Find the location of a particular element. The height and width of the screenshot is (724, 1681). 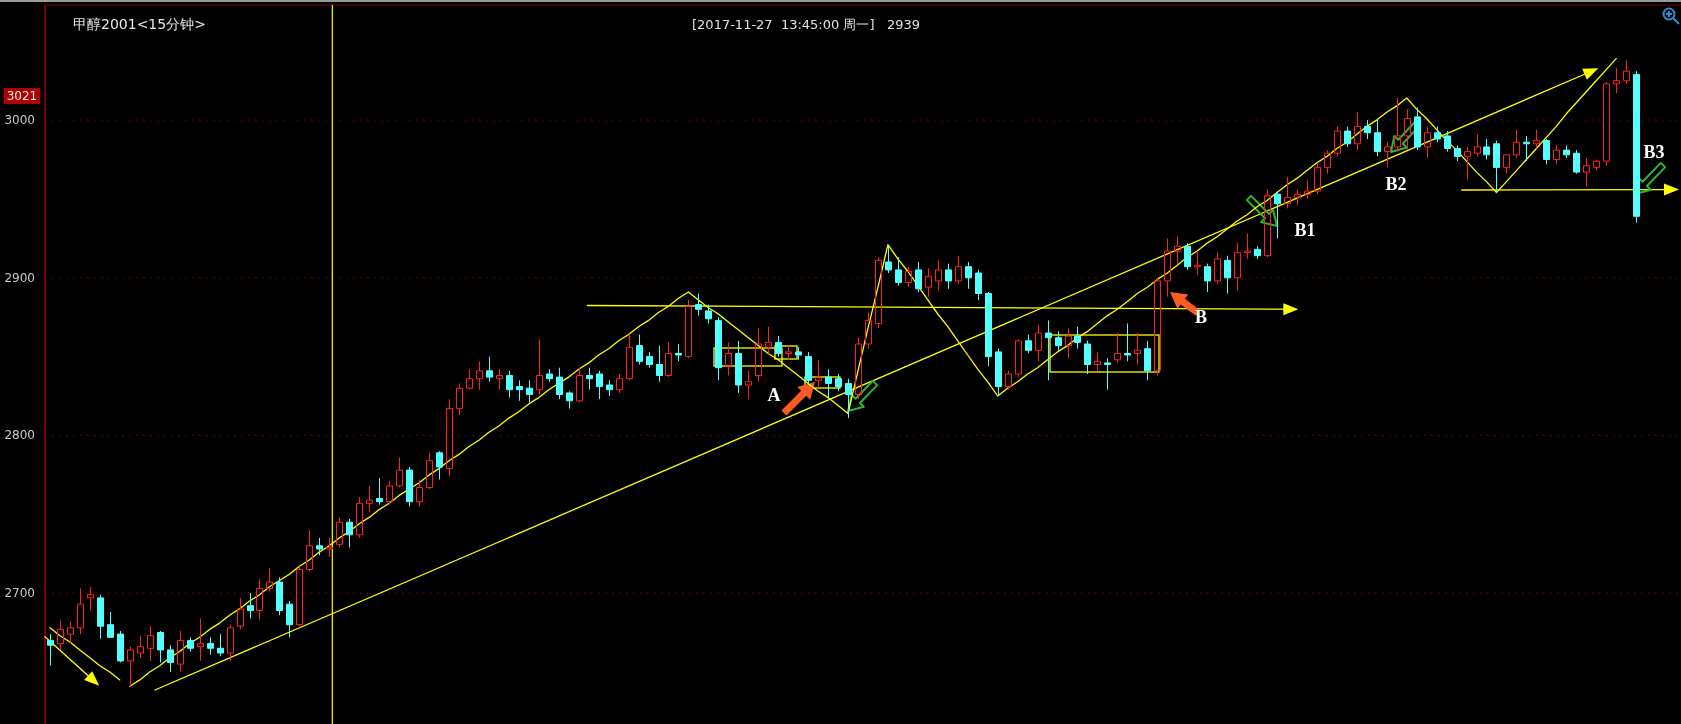

y-tick-label: 2800 is located at coordinates (19, 435).